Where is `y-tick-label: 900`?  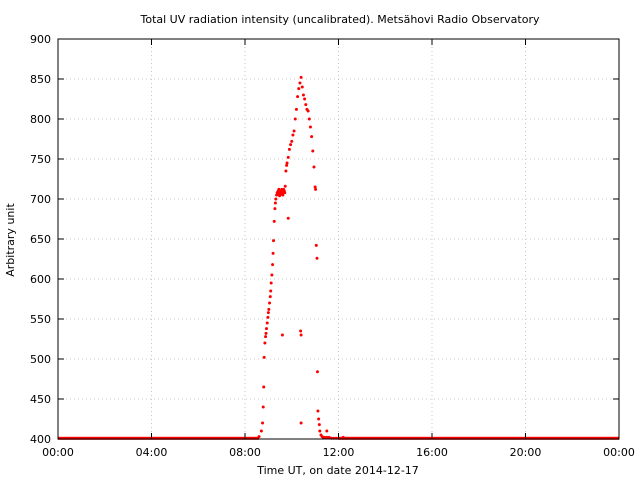
y-tick-label: 900 is located at coordinates (40, 39).